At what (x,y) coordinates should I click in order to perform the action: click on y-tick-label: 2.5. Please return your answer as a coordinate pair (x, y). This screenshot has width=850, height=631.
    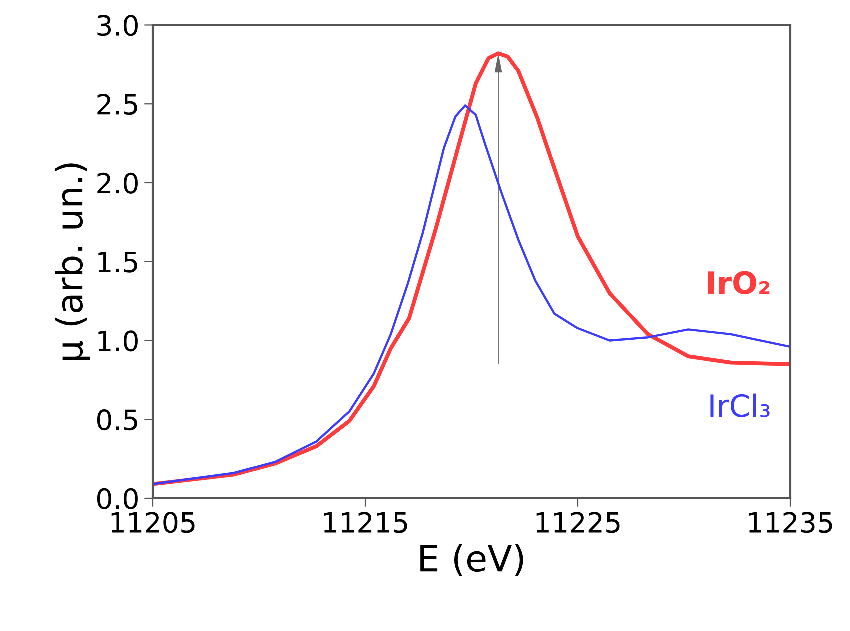
    Looking at the image, I should click on (118, 105).